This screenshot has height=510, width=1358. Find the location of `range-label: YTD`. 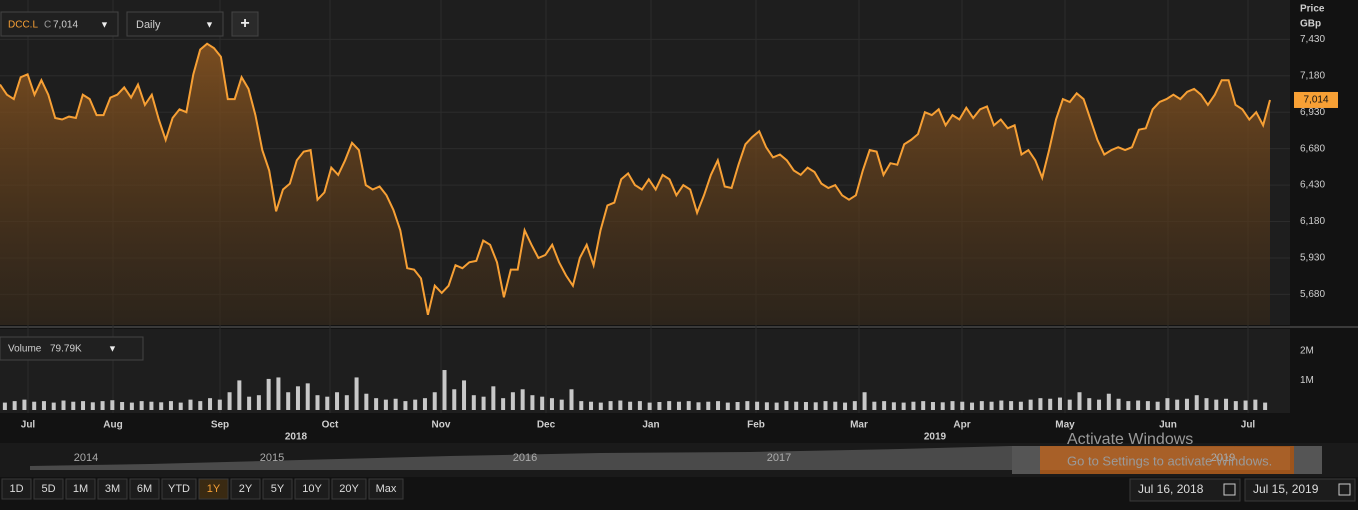

range-label: YTD is located at coordinates (179, 489).